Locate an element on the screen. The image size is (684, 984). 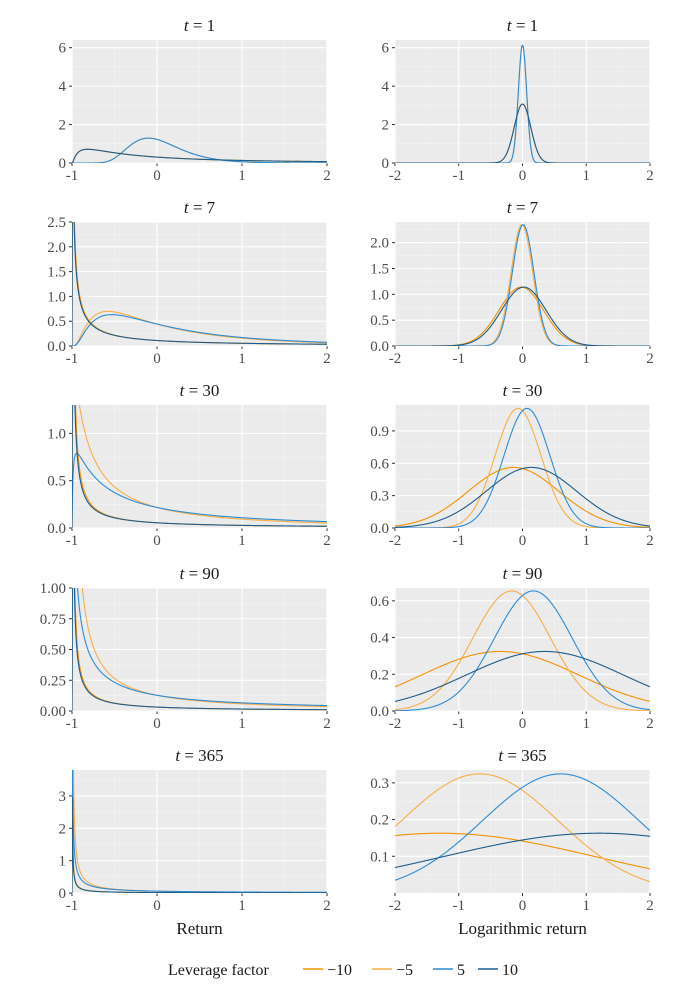
y-tick-label: 0.3 is located at coordinates (379, 784).